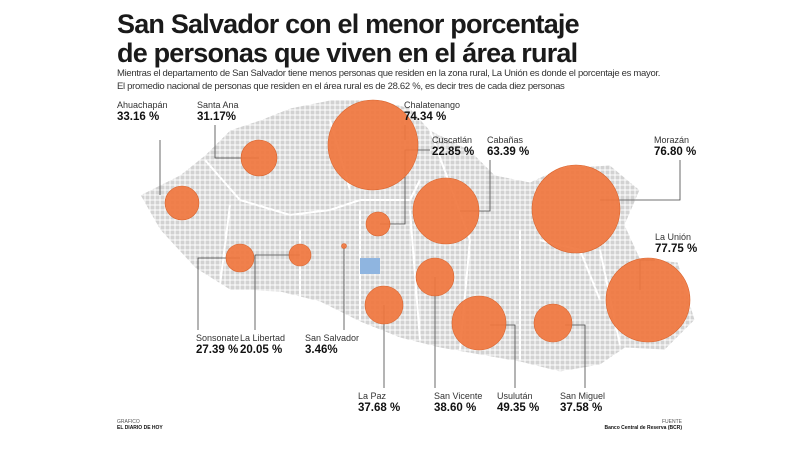 The height and width of the screenshot is (450, 800). What do you see at coordinates (432, 105) in the screenshot?
I see `department-name: Chalatenango` at bounding box center [432, 105].